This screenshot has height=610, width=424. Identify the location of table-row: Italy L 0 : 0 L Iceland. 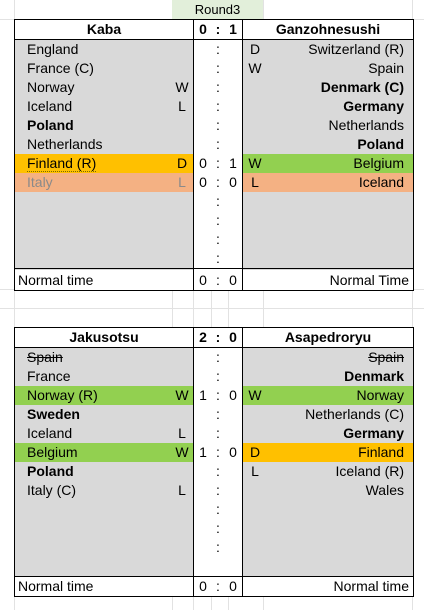
(214, 182).